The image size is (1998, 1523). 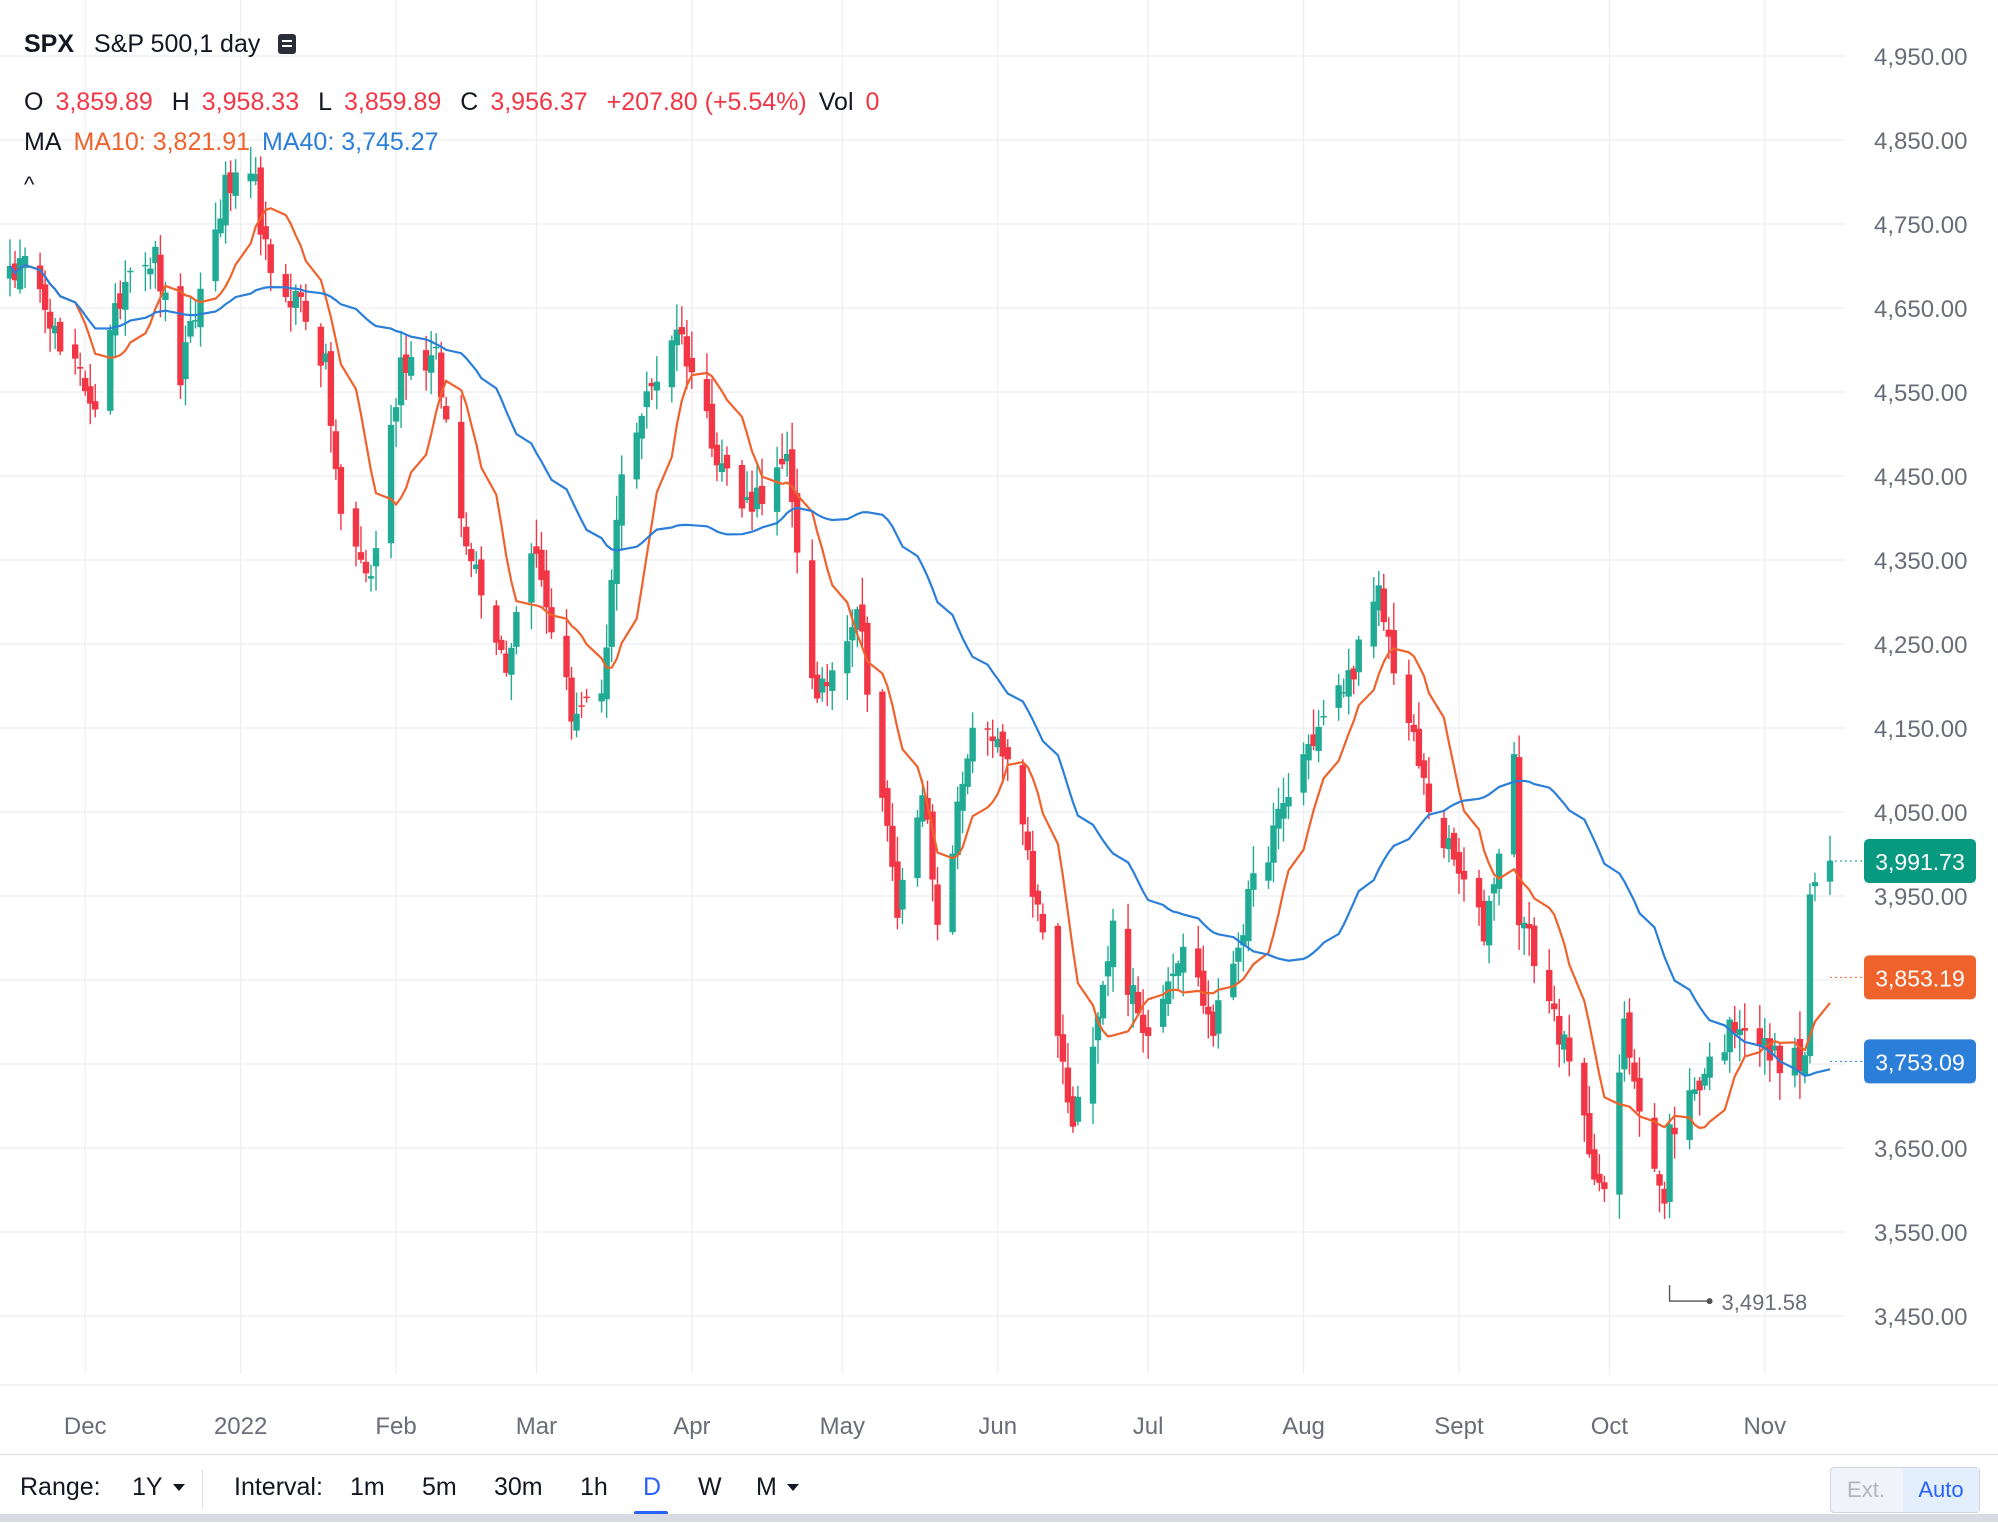 What do you see at coordinates (652, 1487) in the screenshot?
I see `interval-d: D` at bounding box center [652, 1487].